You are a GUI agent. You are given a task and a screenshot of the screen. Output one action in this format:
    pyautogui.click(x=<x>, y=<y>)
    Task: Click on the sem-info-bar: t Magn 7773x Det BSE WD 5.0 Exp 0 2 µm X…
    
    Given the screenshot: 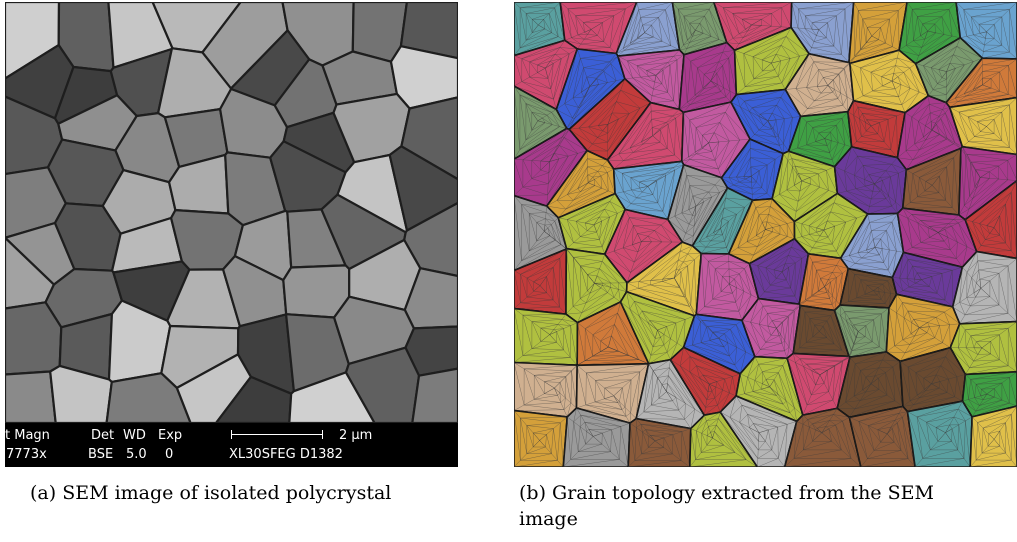 What is the action you would take?
    pyautogui.click(x=231, y=445)
    